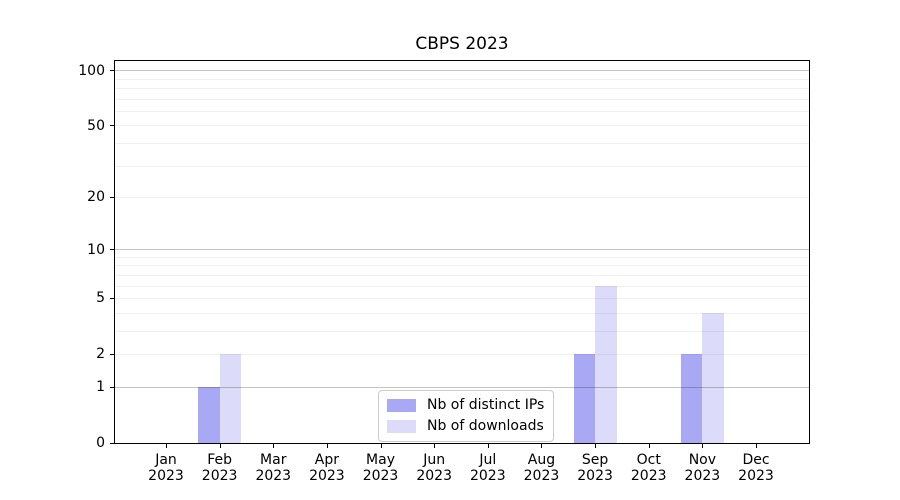 The image size is (900, 500). What do you see at coordinates (219, 468) in the screenshot?
I see `x-tick-label: Feb 2023` at bounding box center [219, 468].